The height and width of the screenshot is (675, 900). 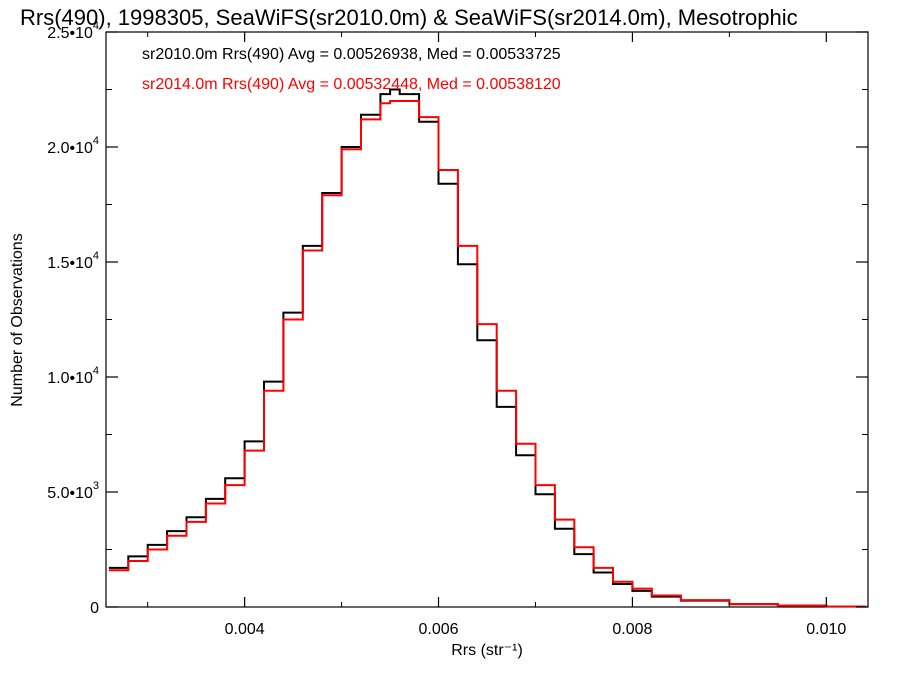 What do you see at coordinates (632, 629) in the screenshot?
I see `x-tick-label: 0.008` at bounding box center [632, 629].